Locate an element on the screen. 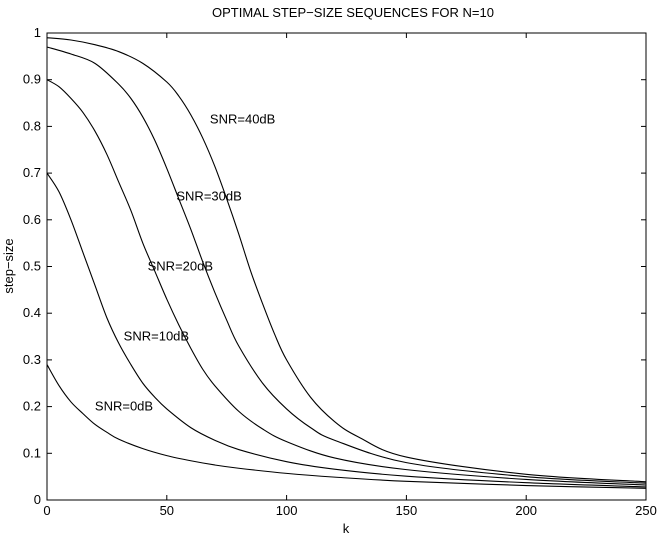  y-tick-label: 0.7 is located at coordinates (32, 172).